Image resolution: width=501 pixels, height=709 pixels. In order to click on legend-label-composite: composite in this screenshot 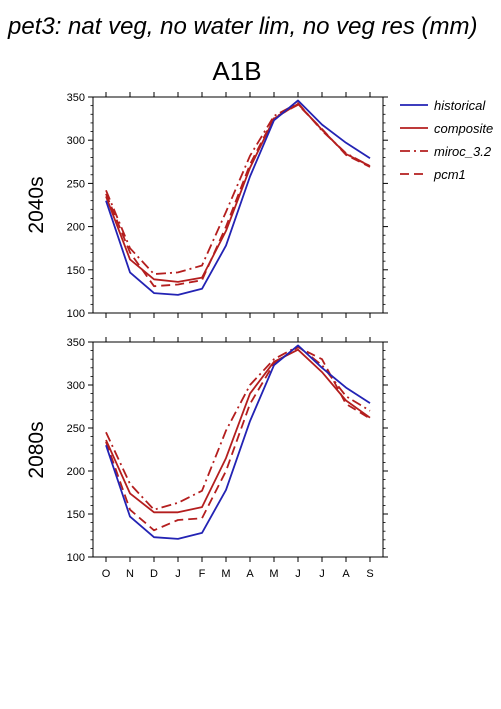, I will do `click(463, 128)`.